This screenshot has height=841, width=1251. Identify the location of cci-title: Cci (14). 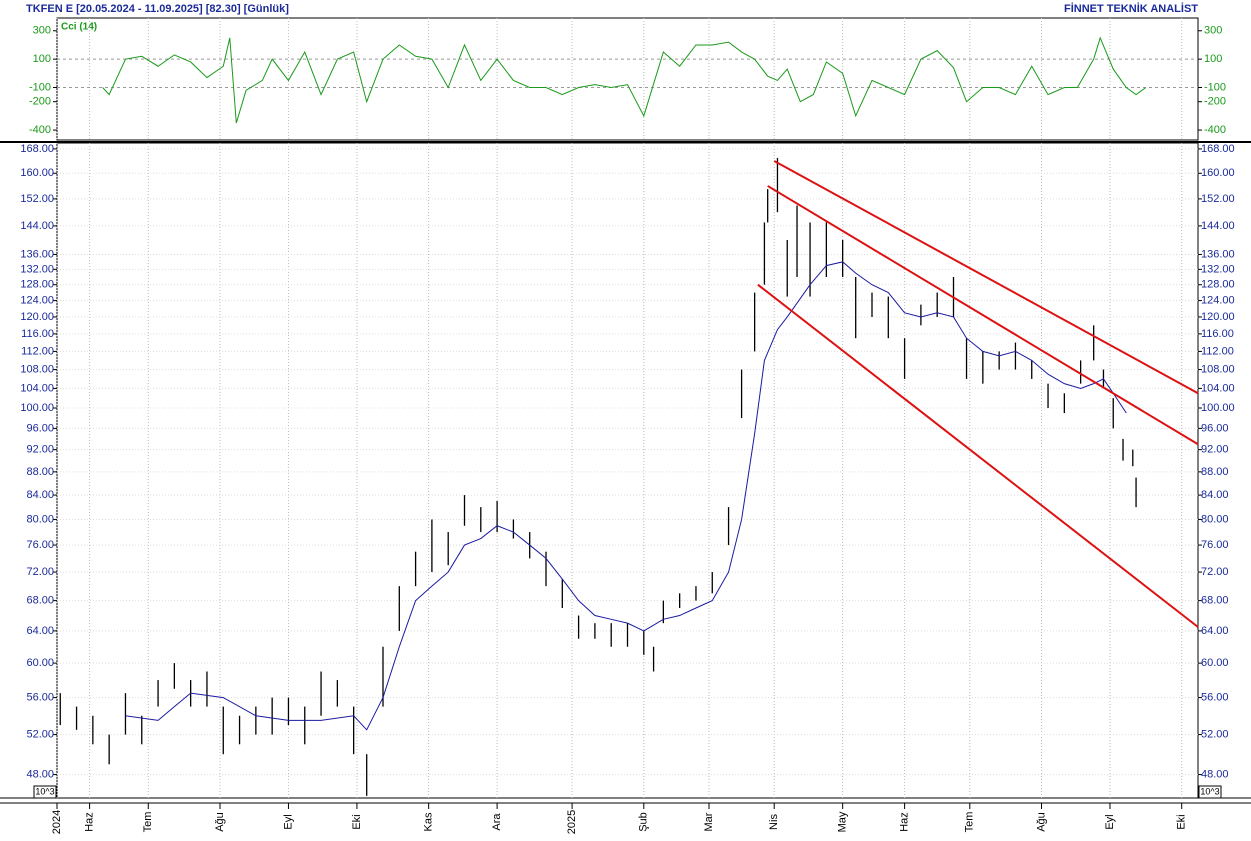
(79, 27).